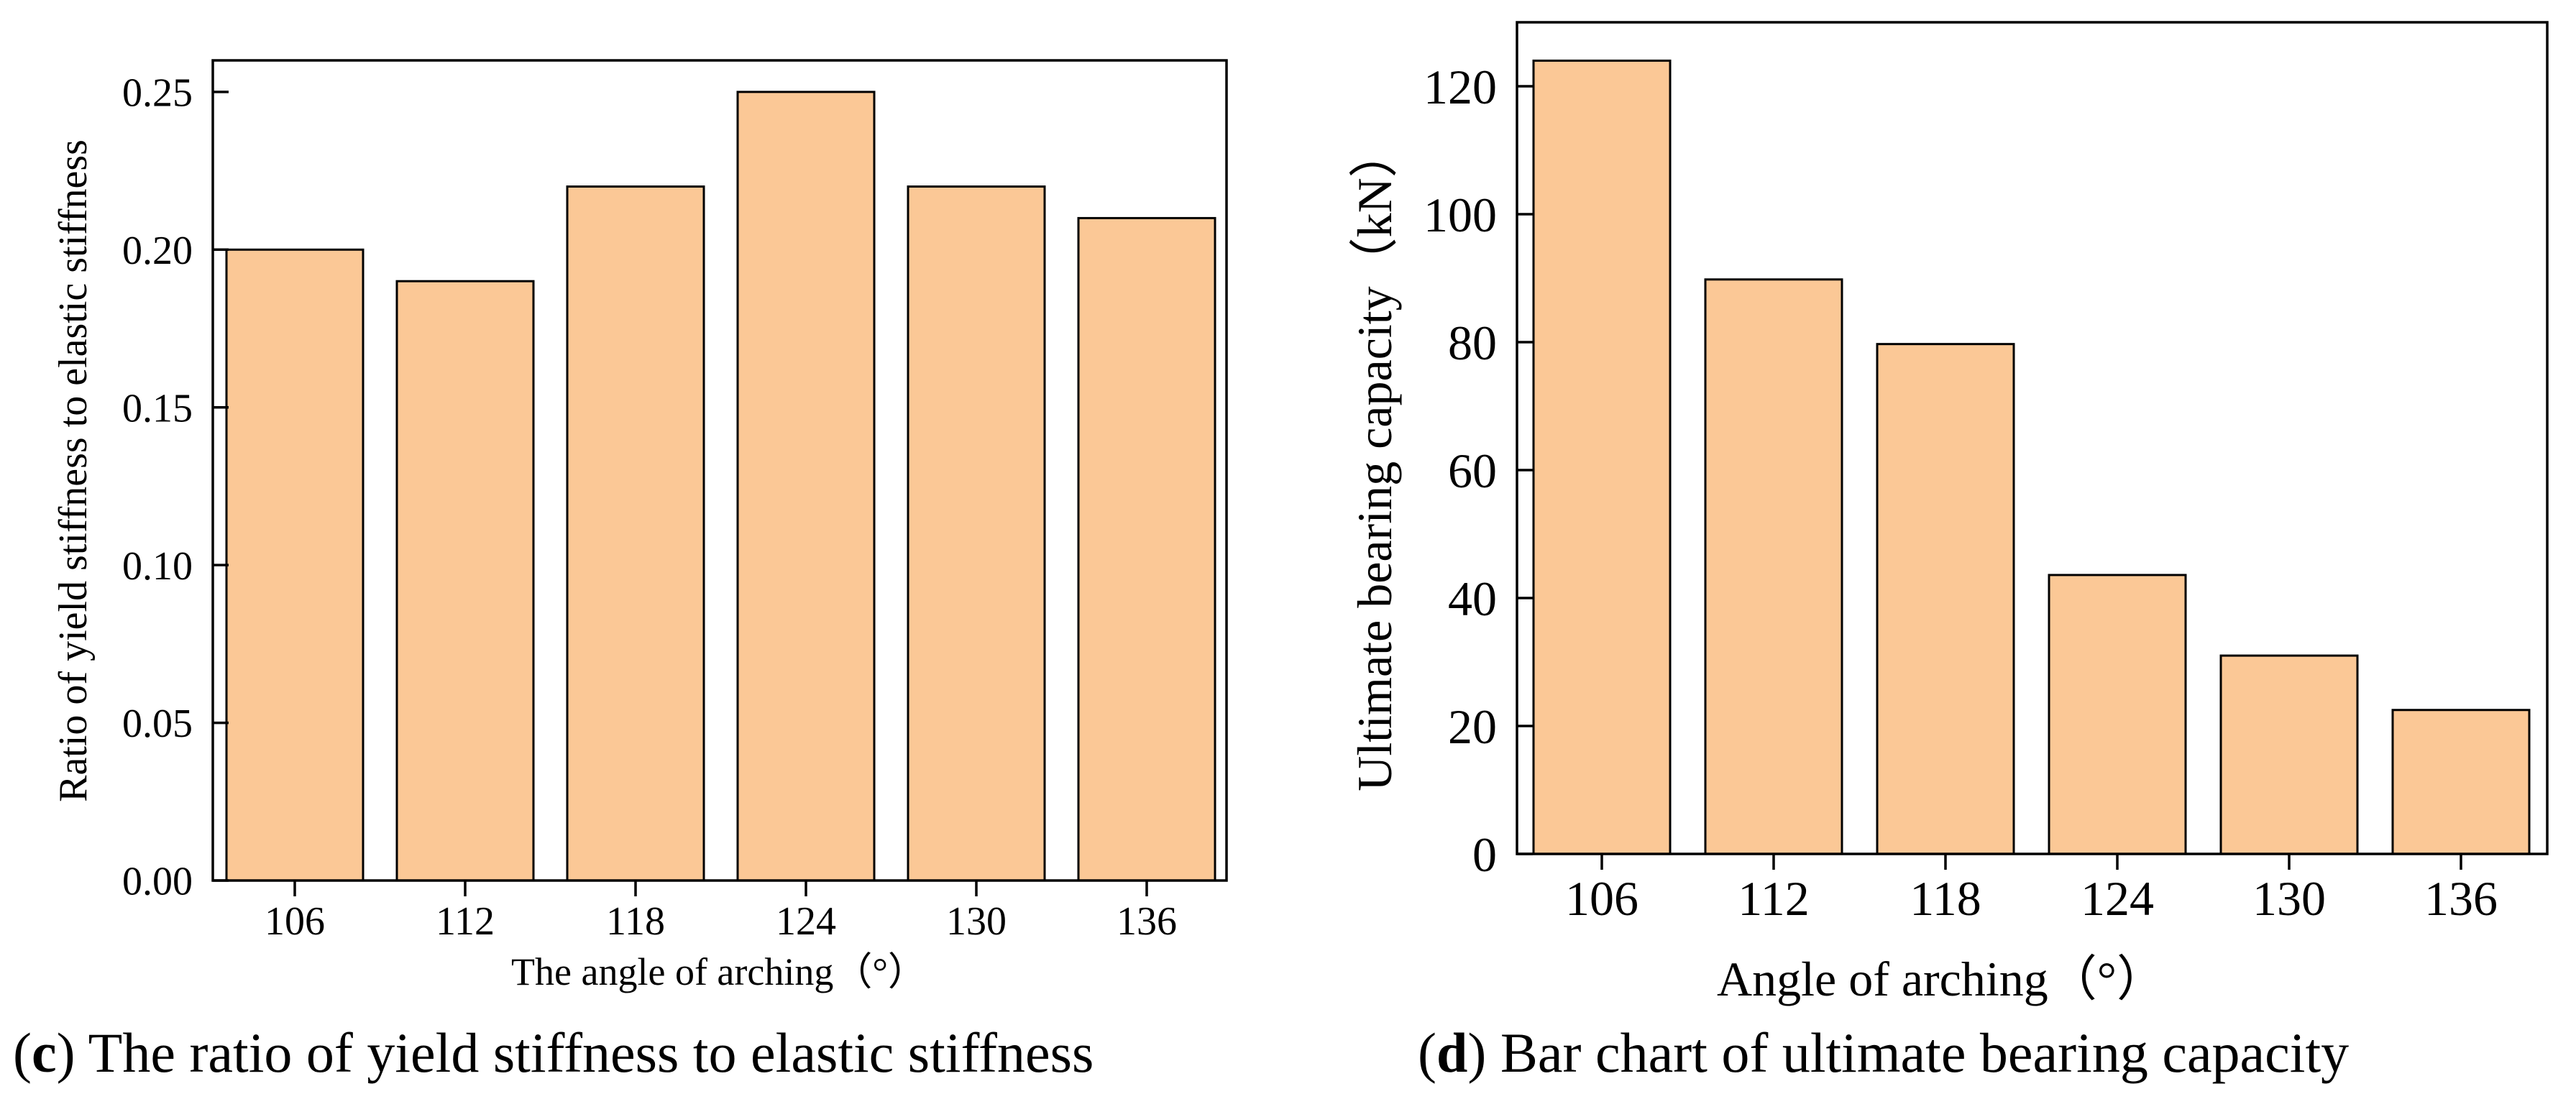 This screenshot has height=1117, width=2576. Describe the element at coordinates (2461, 898) in the screenshot. I see `x-tick-label-d: 136` at that location.